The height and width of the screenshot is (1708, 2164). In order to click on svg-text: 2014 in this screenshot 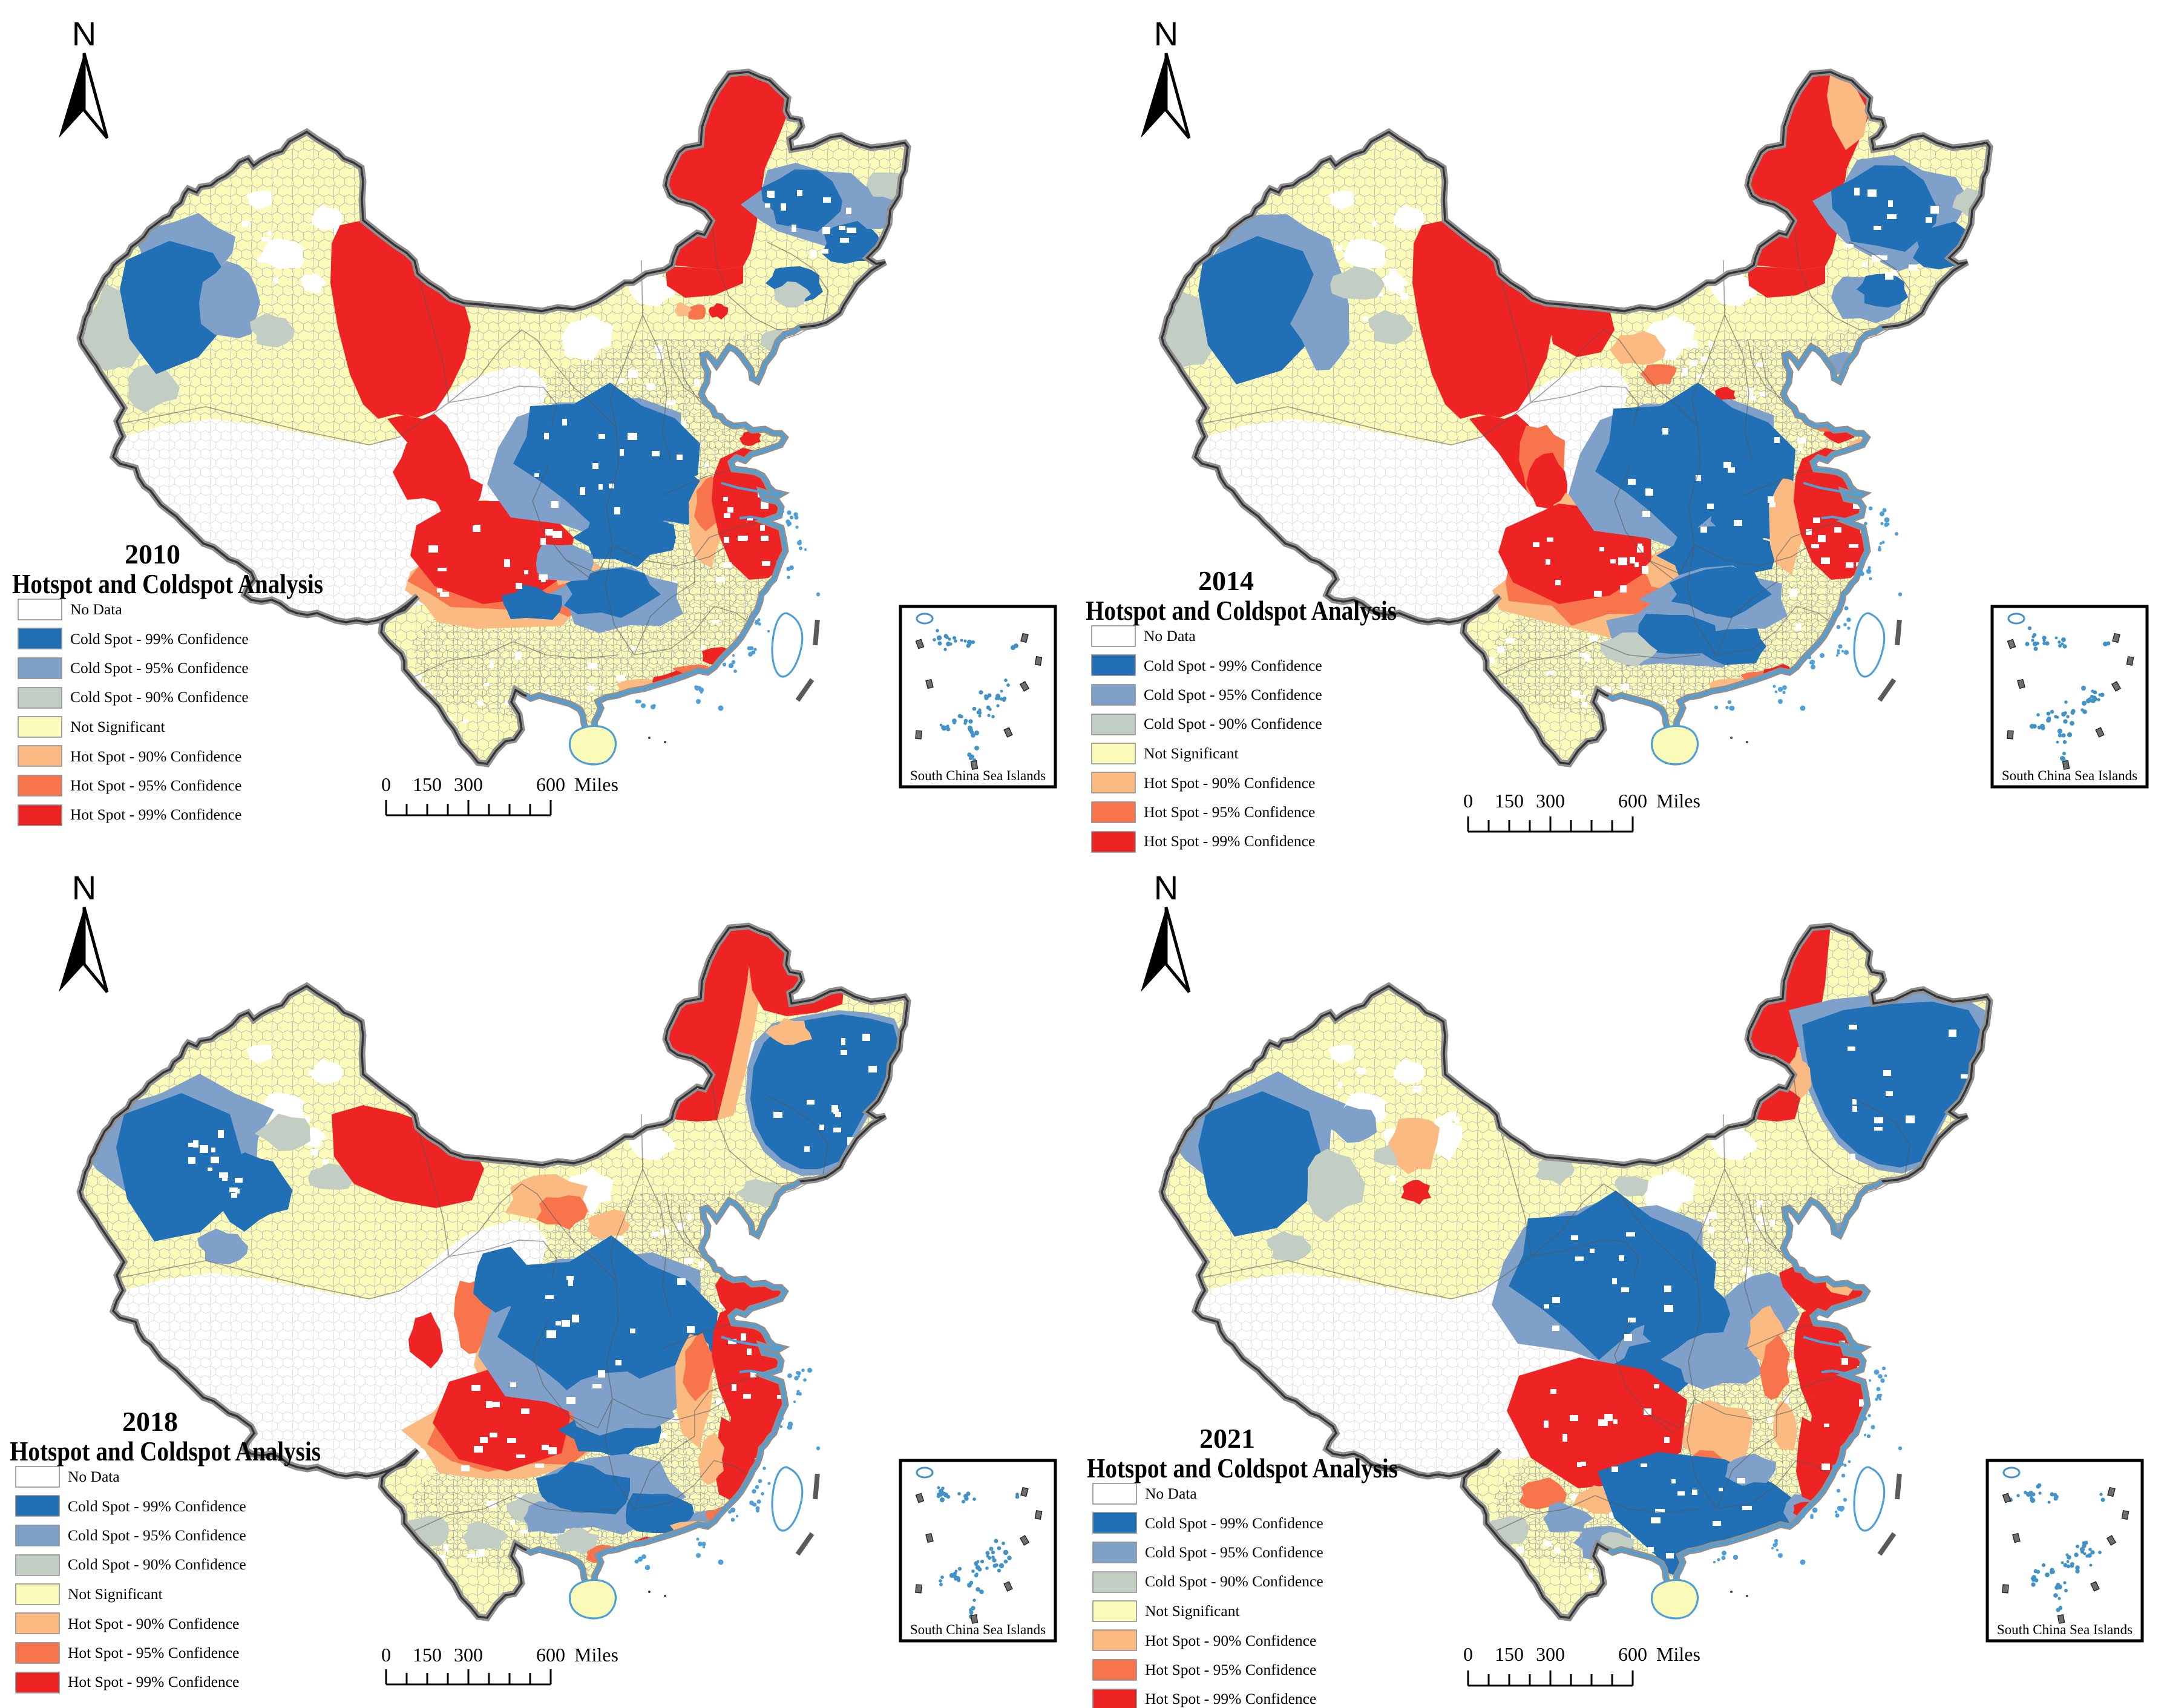, I will do `click(1226, 580)`.